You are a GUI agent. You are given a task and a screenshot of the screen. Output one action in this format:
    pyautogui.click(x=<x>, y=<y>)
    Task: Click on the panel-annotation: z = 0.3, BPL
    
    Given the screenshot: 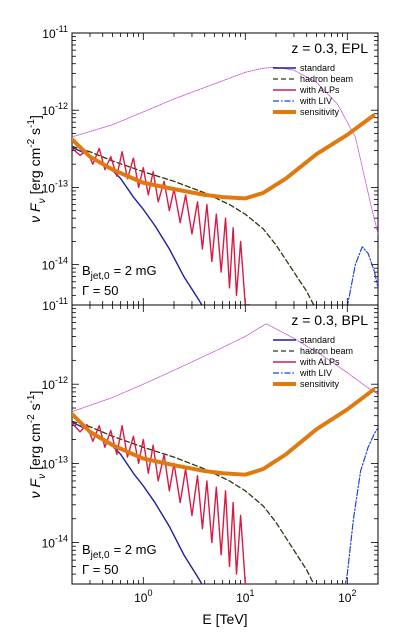 What is the action you would take?
    pyautogui.click(x=329, y=320)
    